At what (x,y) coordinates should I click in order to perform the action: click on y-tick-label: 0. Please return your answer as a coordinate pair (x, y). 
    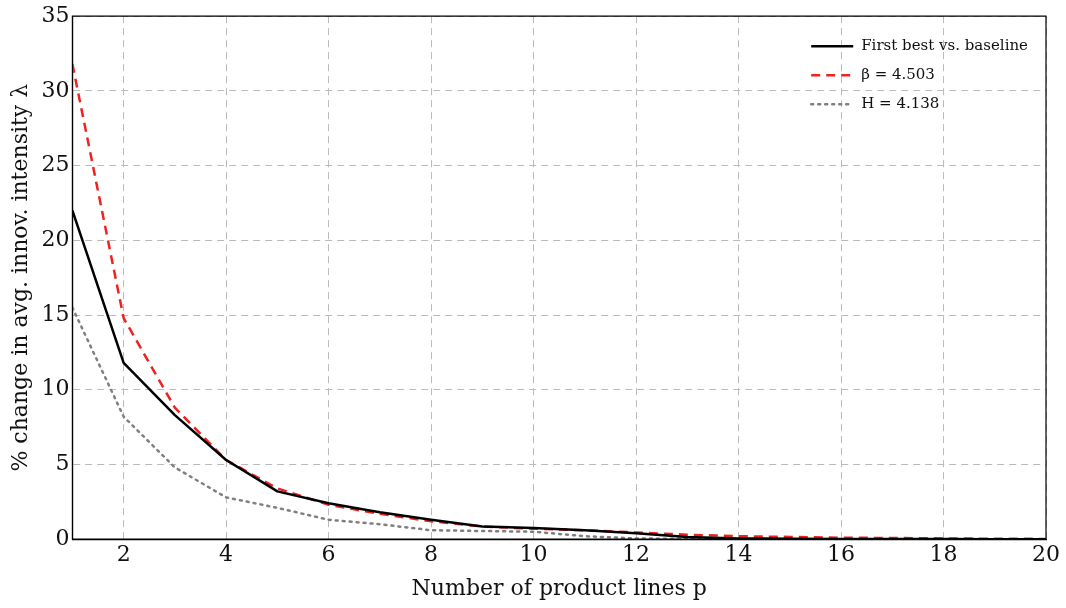
    Looking at the image, I should click on (62, 537).